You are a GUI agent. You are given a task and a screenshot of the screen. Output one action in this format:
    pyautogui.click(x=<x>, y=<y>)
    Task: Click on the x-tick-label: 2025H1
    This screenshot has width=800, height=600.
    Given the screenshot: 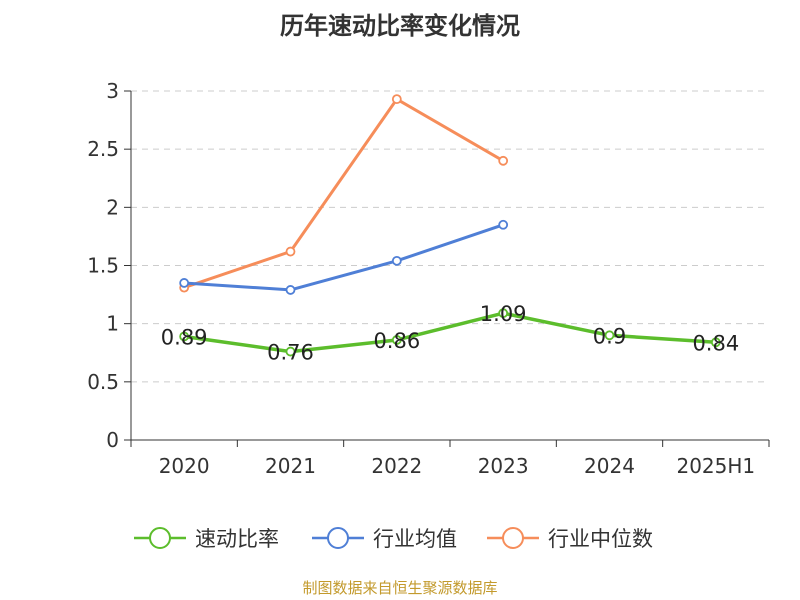 What is the action you would take?
    pyautogui.click(x=715, y=466)
    